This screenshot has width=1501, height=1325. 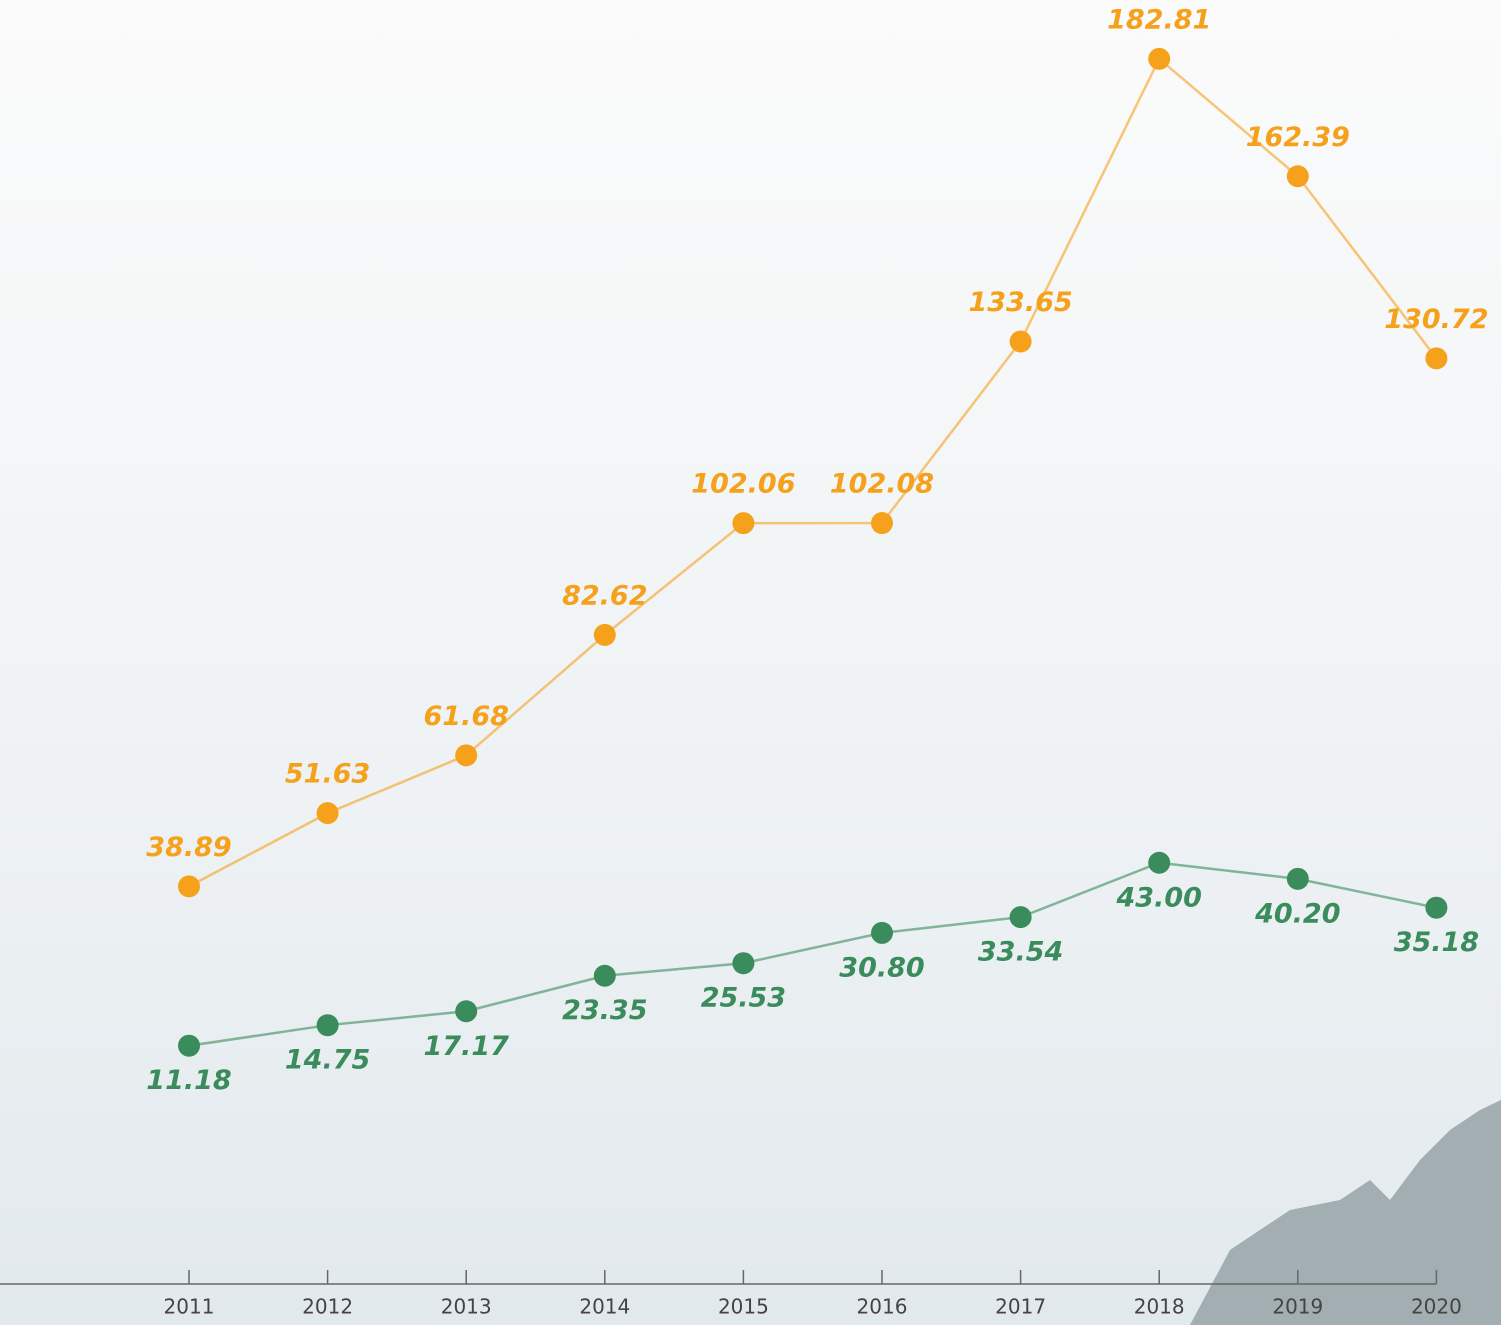 I want to click on value-label: 130.72, so click(x=1436, y=319).